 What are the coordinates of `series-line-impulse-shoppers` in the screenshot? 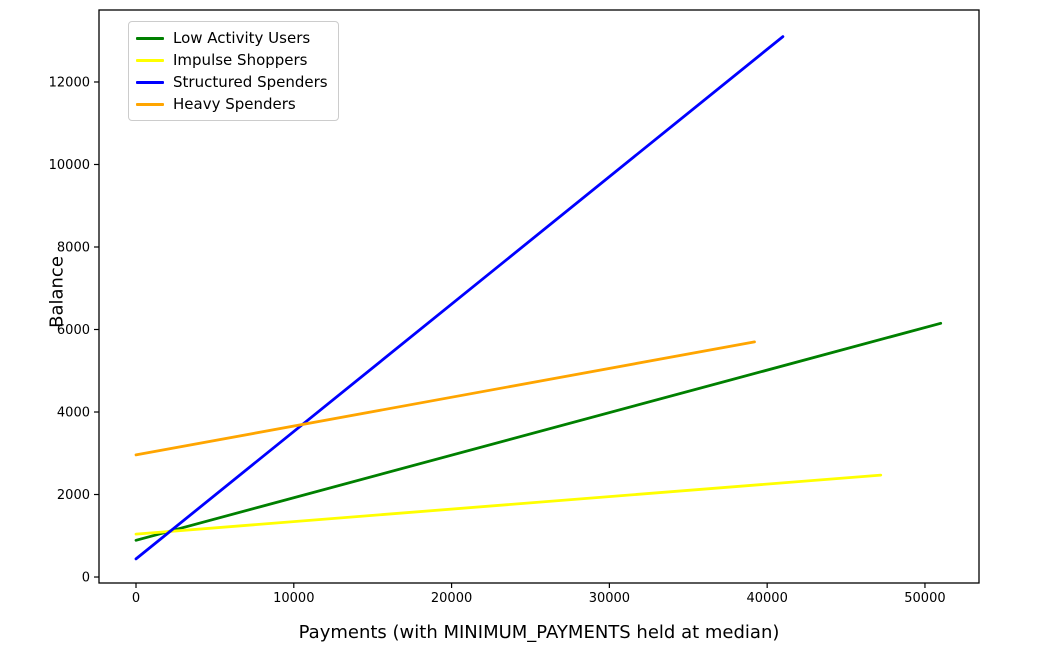 It's located at (508, 504).